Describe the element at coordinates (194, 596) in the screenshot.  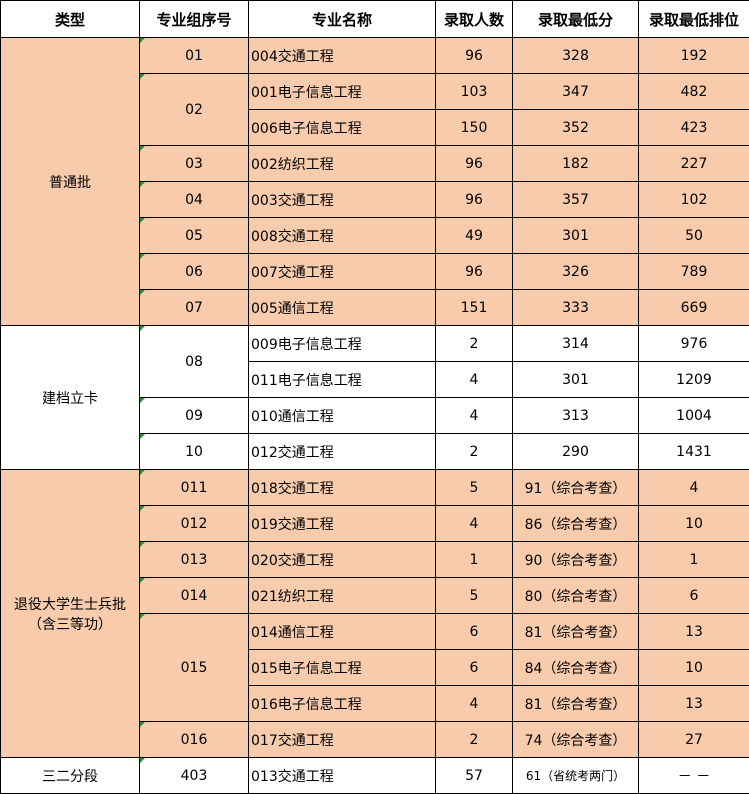
I see `group-code-cell: 014` at that location.